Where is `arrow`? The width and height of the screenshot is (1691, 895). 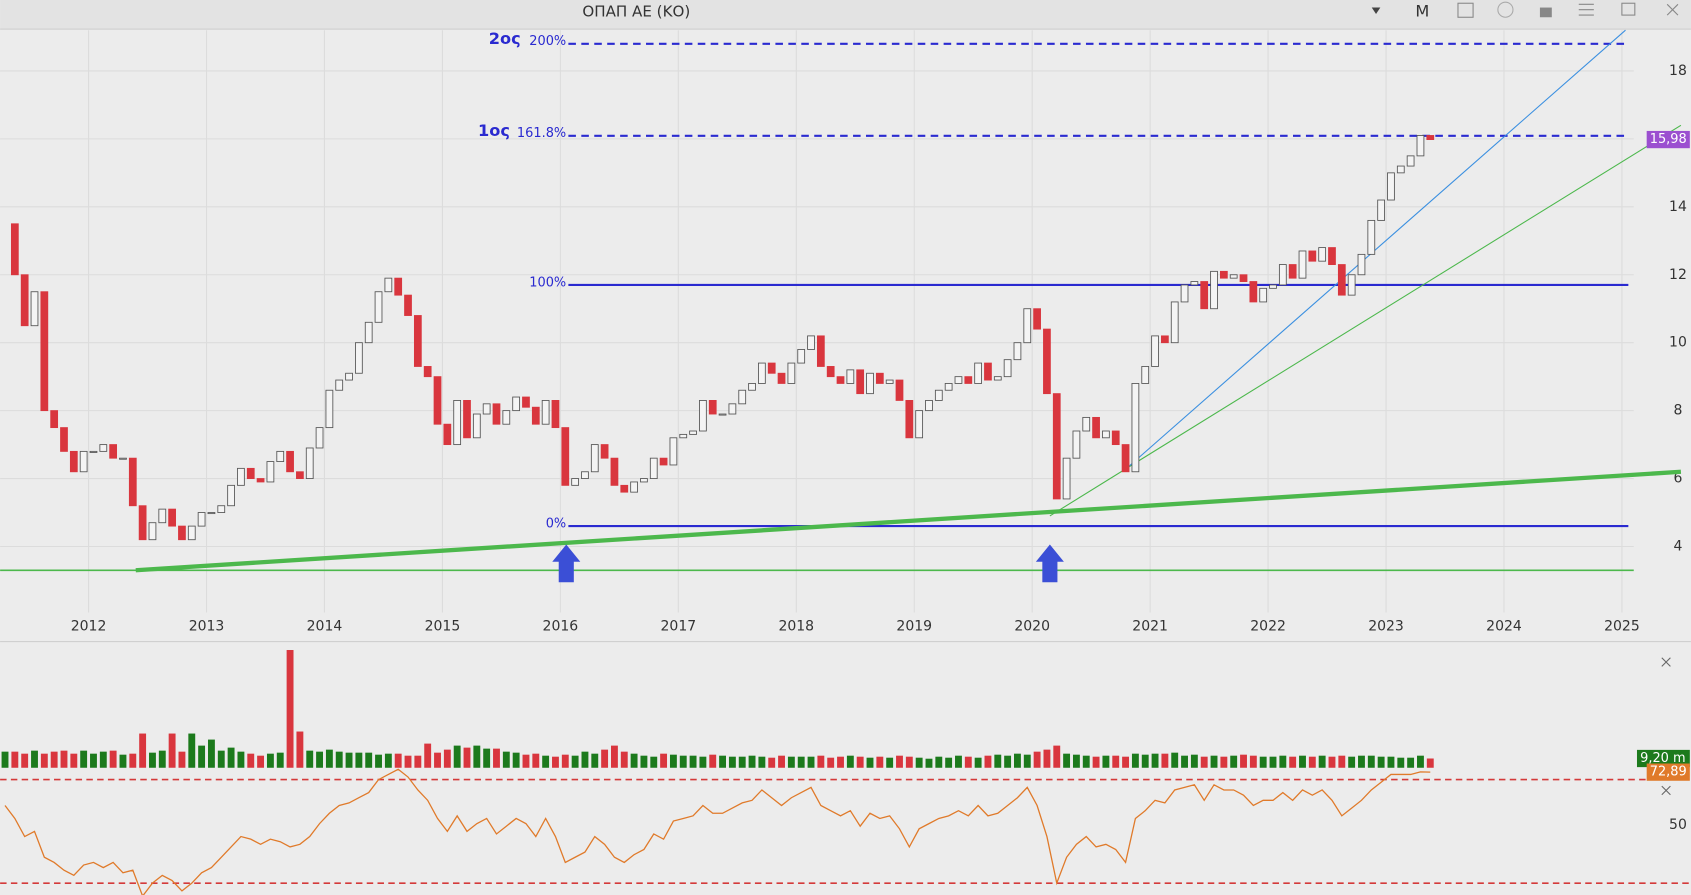
arrow is located at coordinates (1049, 563).